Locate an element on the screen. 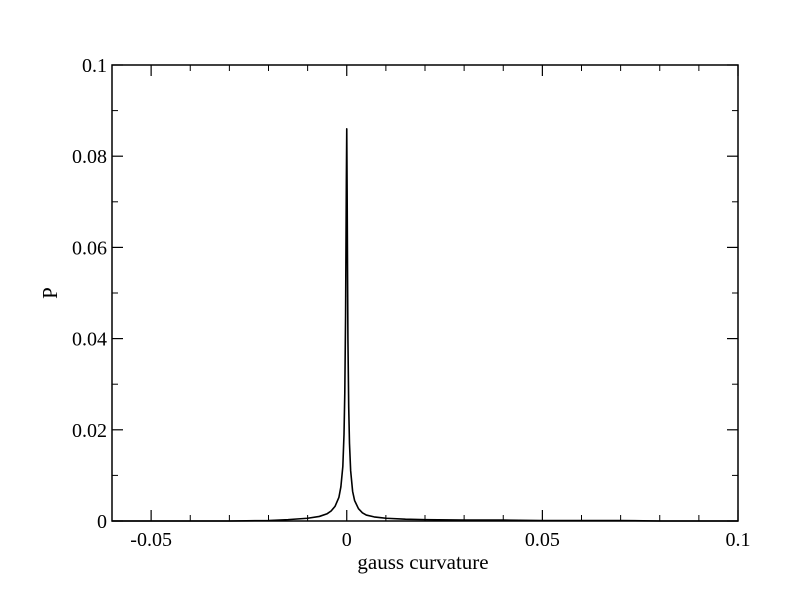  y-tick-label: 0.08 is located at coordinates (89, 157).